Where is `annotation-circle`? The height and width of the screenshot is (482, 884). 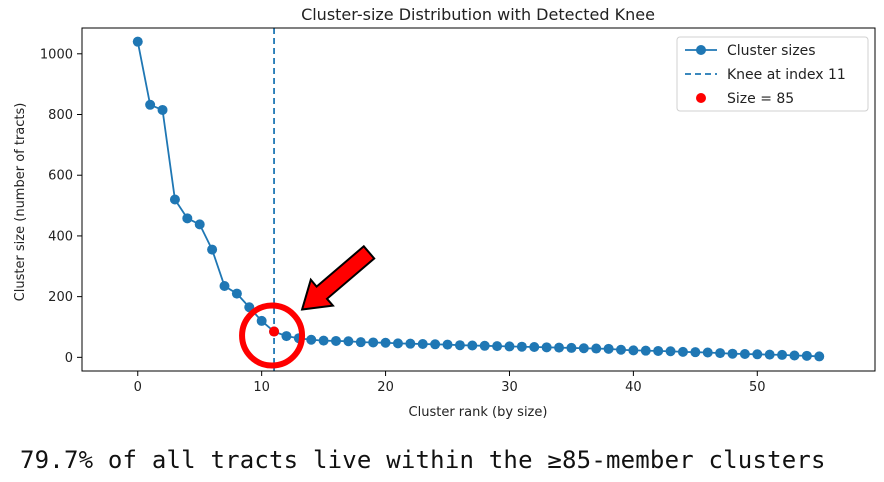
annotation-circle is located at coordinates (272, 335).